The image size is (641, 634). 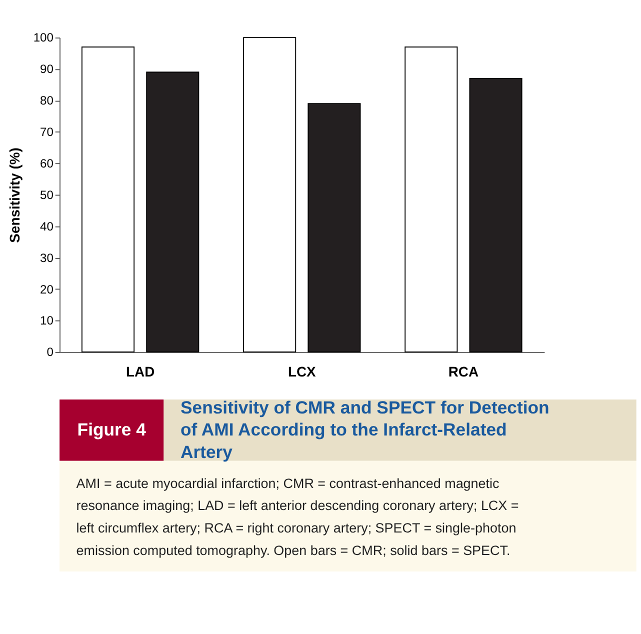 What do you see at coordinates (463, 372) in the screenshot?
I see `x-tick-label: RCA` at bounding box center [463, 372].